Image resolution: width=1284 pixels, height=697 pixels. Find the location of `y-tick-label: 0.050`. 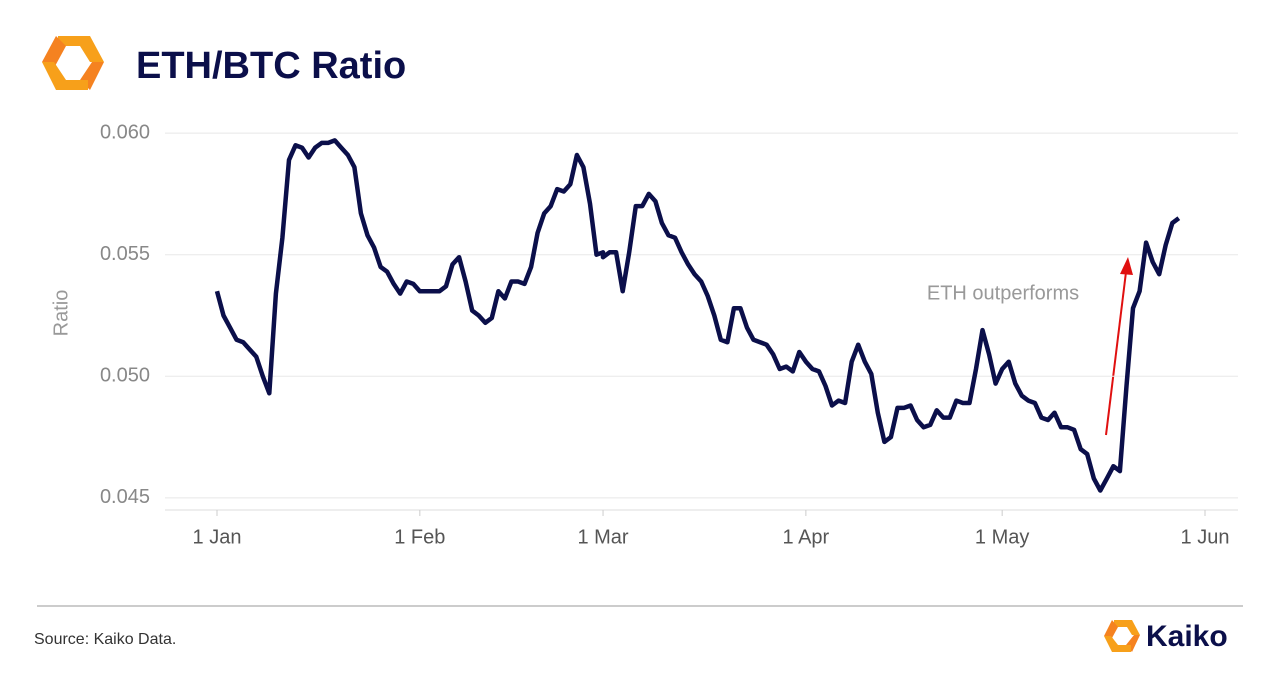

y-tick-label: 0.050 is located at coordinates (125, 376).